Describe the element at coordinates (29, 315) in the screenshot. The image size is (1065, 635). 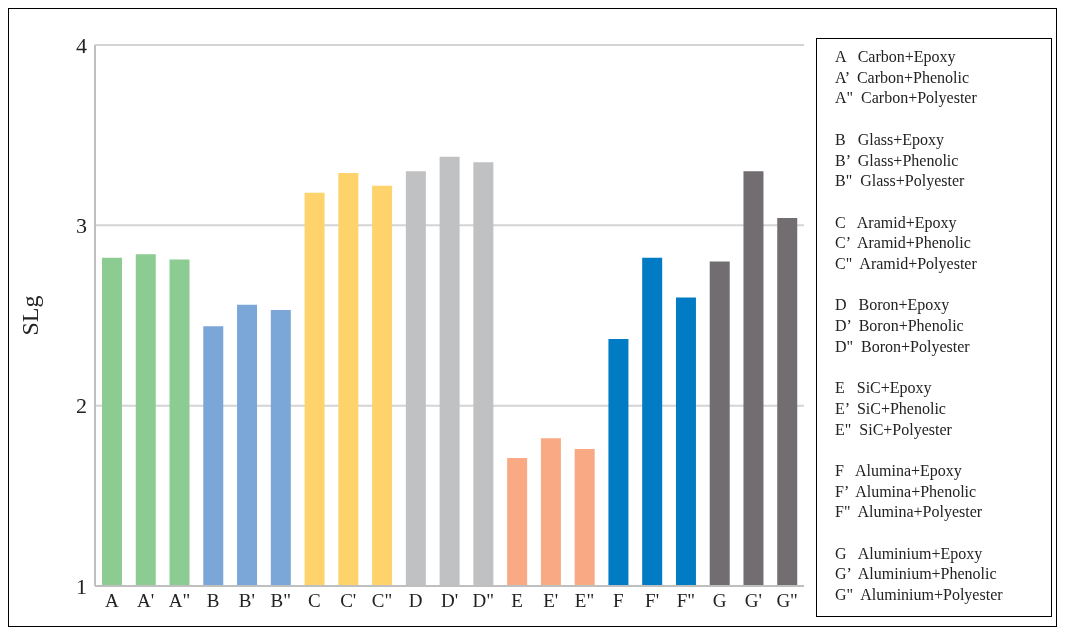
I see `y-axis-title: SLg` at that location.